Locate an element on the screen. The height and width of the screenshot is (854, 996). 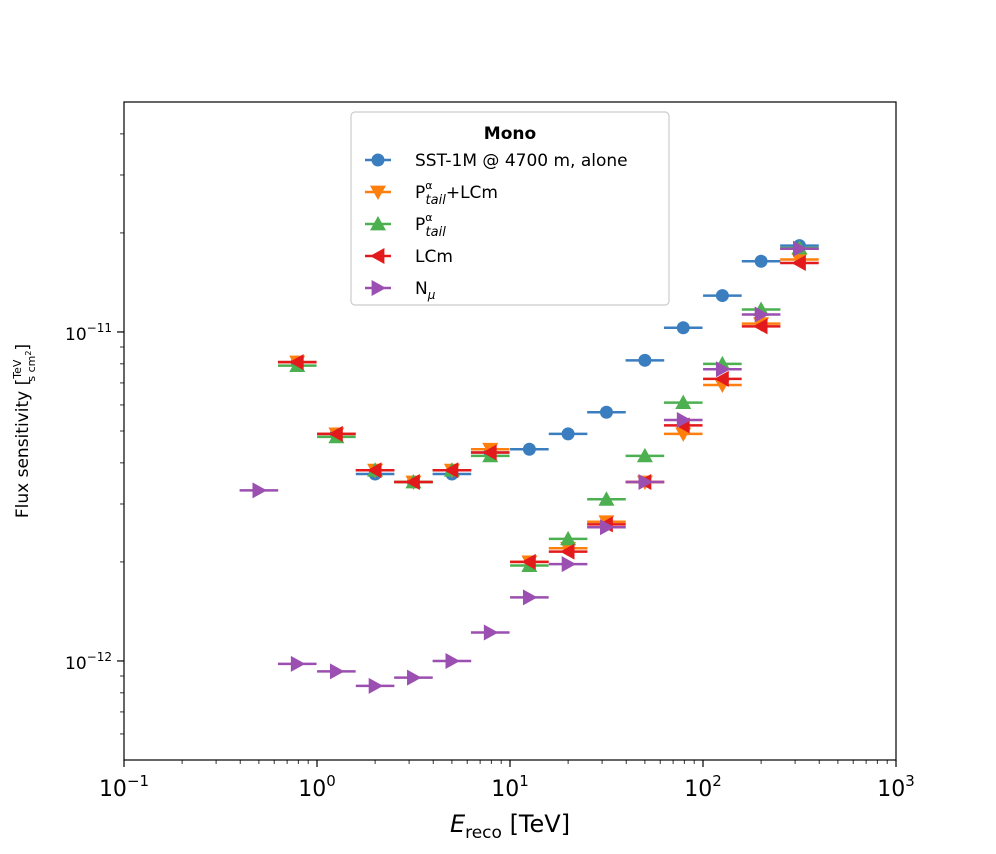
legend-entry: Pα tail+LCm is located at coordinates (431, 193).